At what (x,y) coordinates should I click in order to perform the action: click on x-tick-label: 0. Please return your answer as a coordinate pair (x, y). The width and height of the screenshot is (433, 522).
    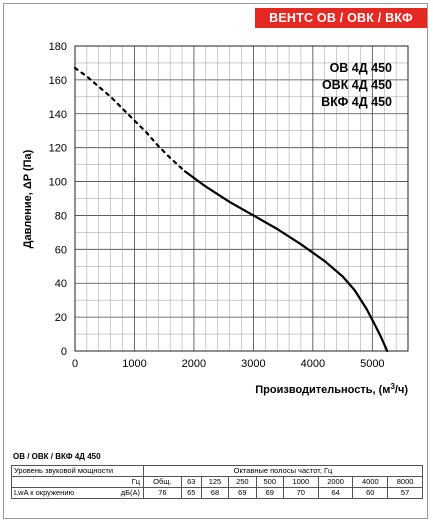
    Looking at the image, I should click on (75, 364).